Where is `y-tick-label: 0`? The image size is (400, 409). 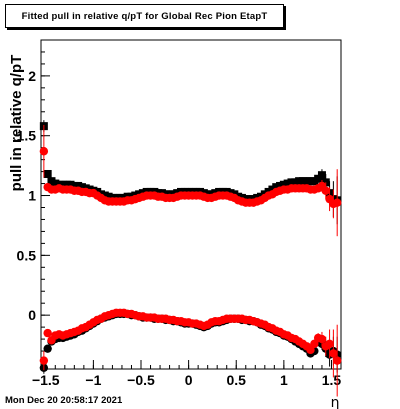
y-tick-label: 0 is located at coordinates (32, 315).